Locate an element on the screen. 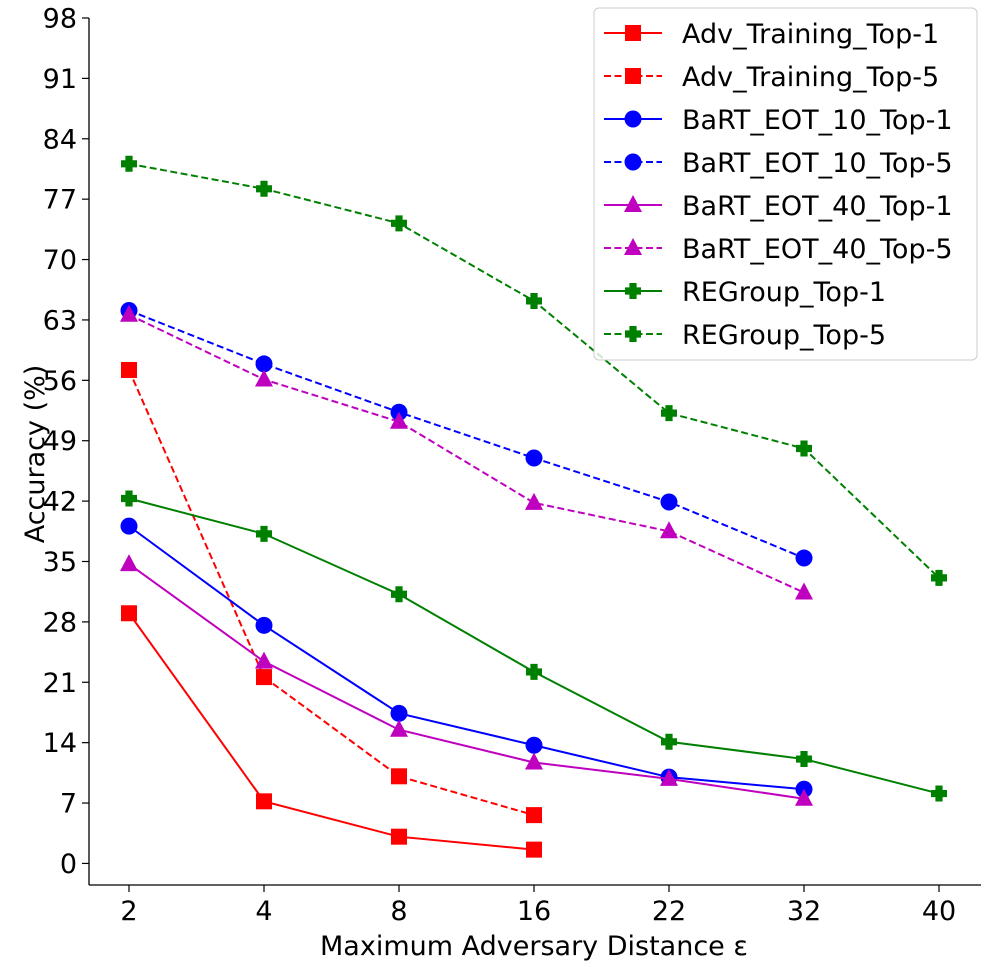  y-tick-label: 91 is located at coordinates (60, 79).